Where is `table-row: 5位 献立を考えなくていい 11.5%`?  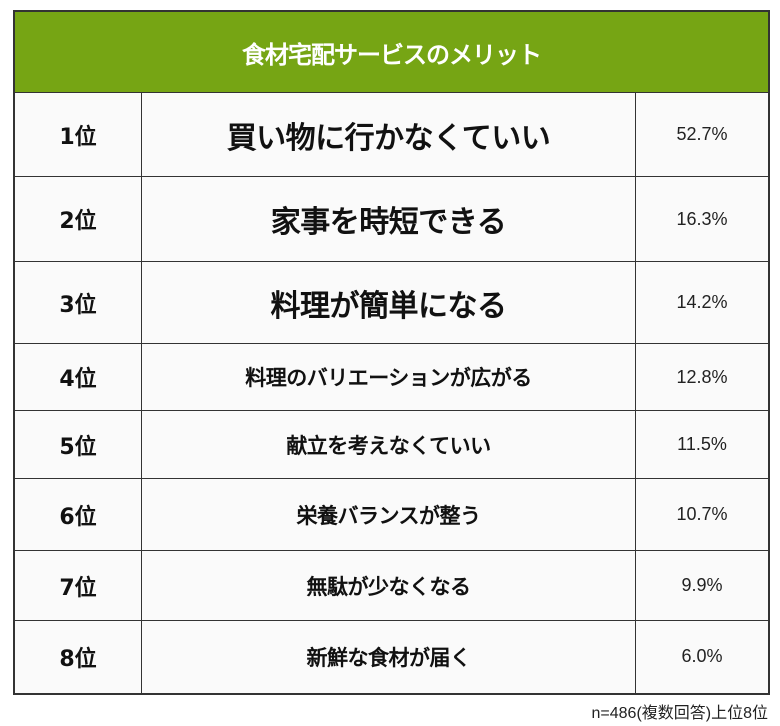
table-row: 5位 献立を考えなくていい 11.5% is located at coordinates (391, 444).